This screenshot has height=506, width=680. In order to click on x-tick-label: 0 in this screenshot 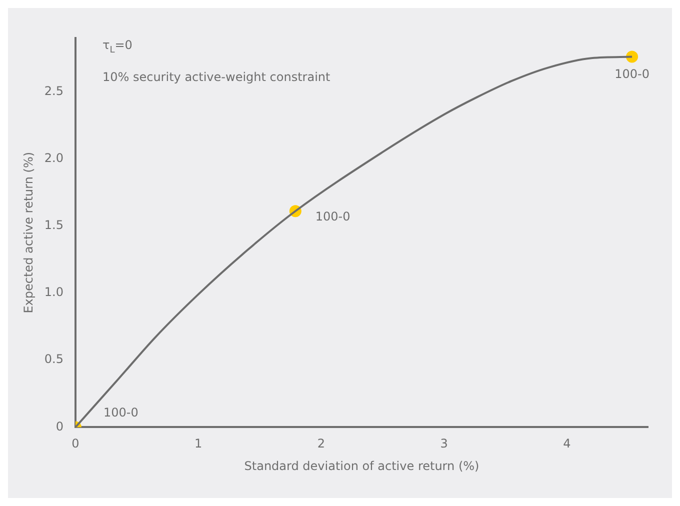, I will do `click(76, 443)`.